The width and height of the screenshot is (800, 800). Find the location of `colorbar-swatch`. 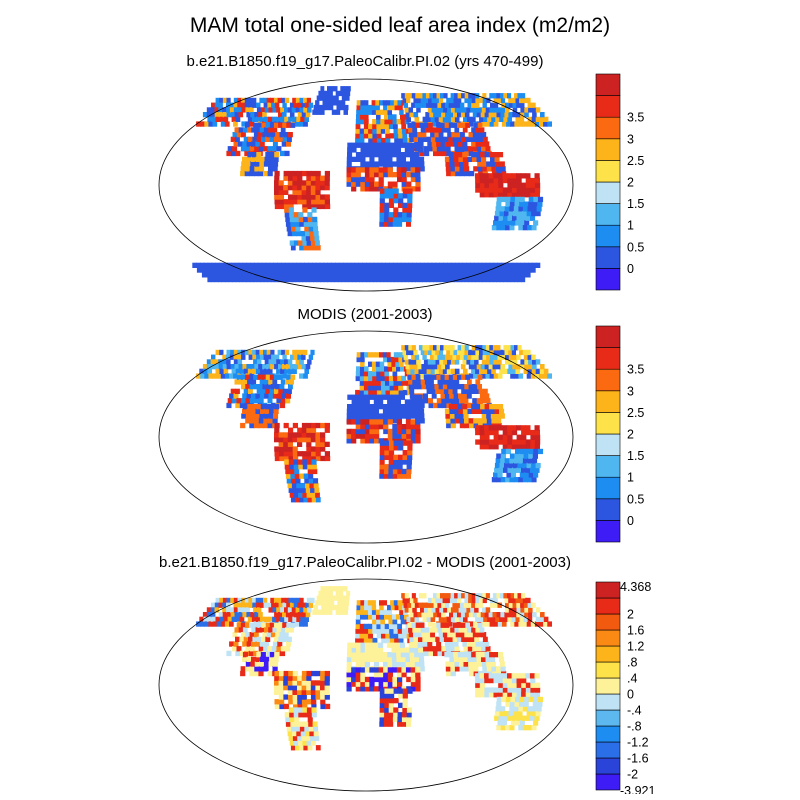

colorbar-swatch is located at coordinates (608, 638).